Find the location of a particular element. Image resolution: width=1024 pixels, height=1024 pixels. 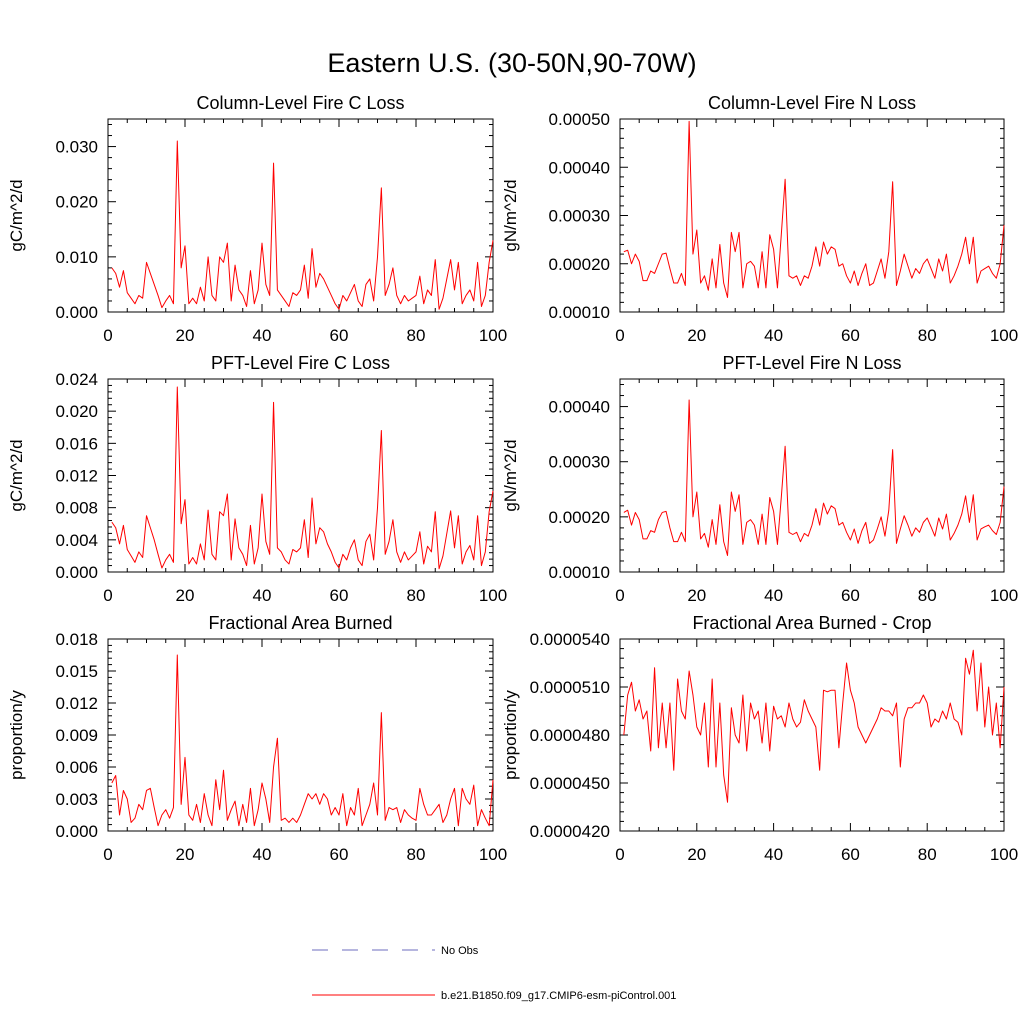

y-tick-label: 0.015 is located at coordinates (76, 671).